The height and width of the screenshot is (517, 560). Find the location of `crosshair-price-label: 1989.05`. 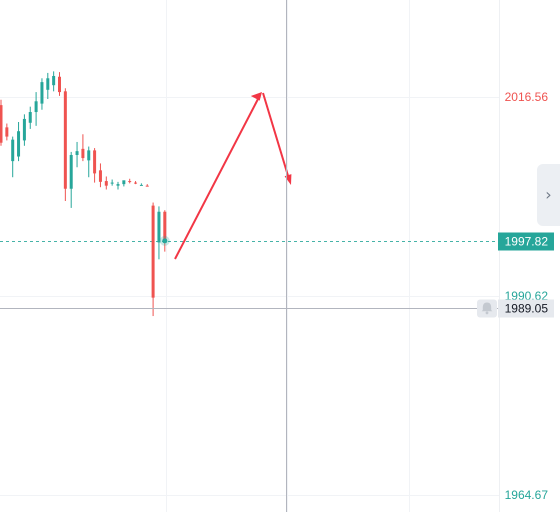

crosshair-price-label: 1989.05 is located at coordinates (527, 309).